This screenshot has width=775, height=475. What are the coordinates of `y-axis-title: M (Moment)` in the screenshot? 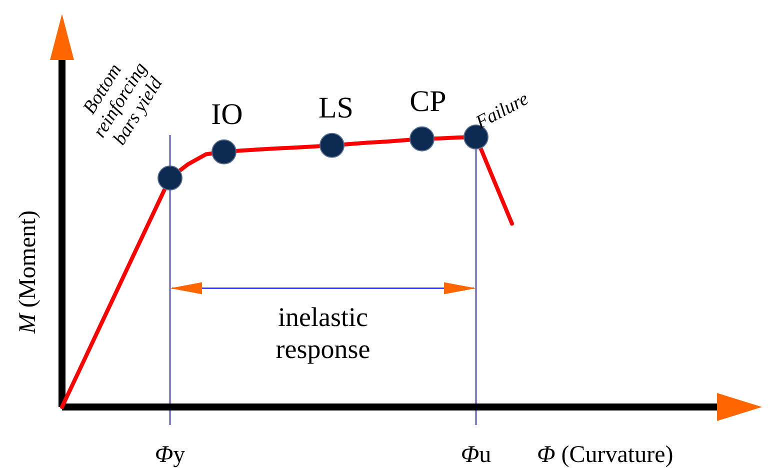 It's located at (28, 272).